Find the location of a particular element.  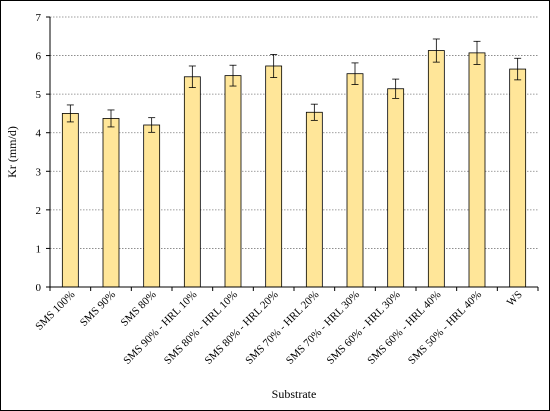

y-tick-label: 3 is located at coordinates (39, 172).